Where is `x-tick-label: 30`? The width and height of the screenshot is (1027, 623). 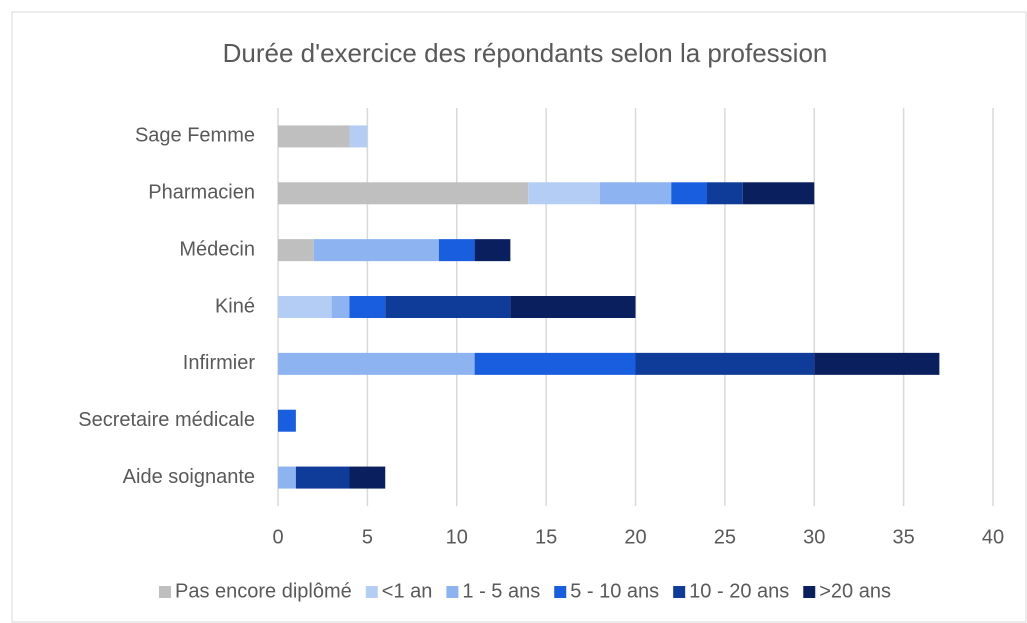
x-tick-label: 30 is located at coordinates (814, 537).